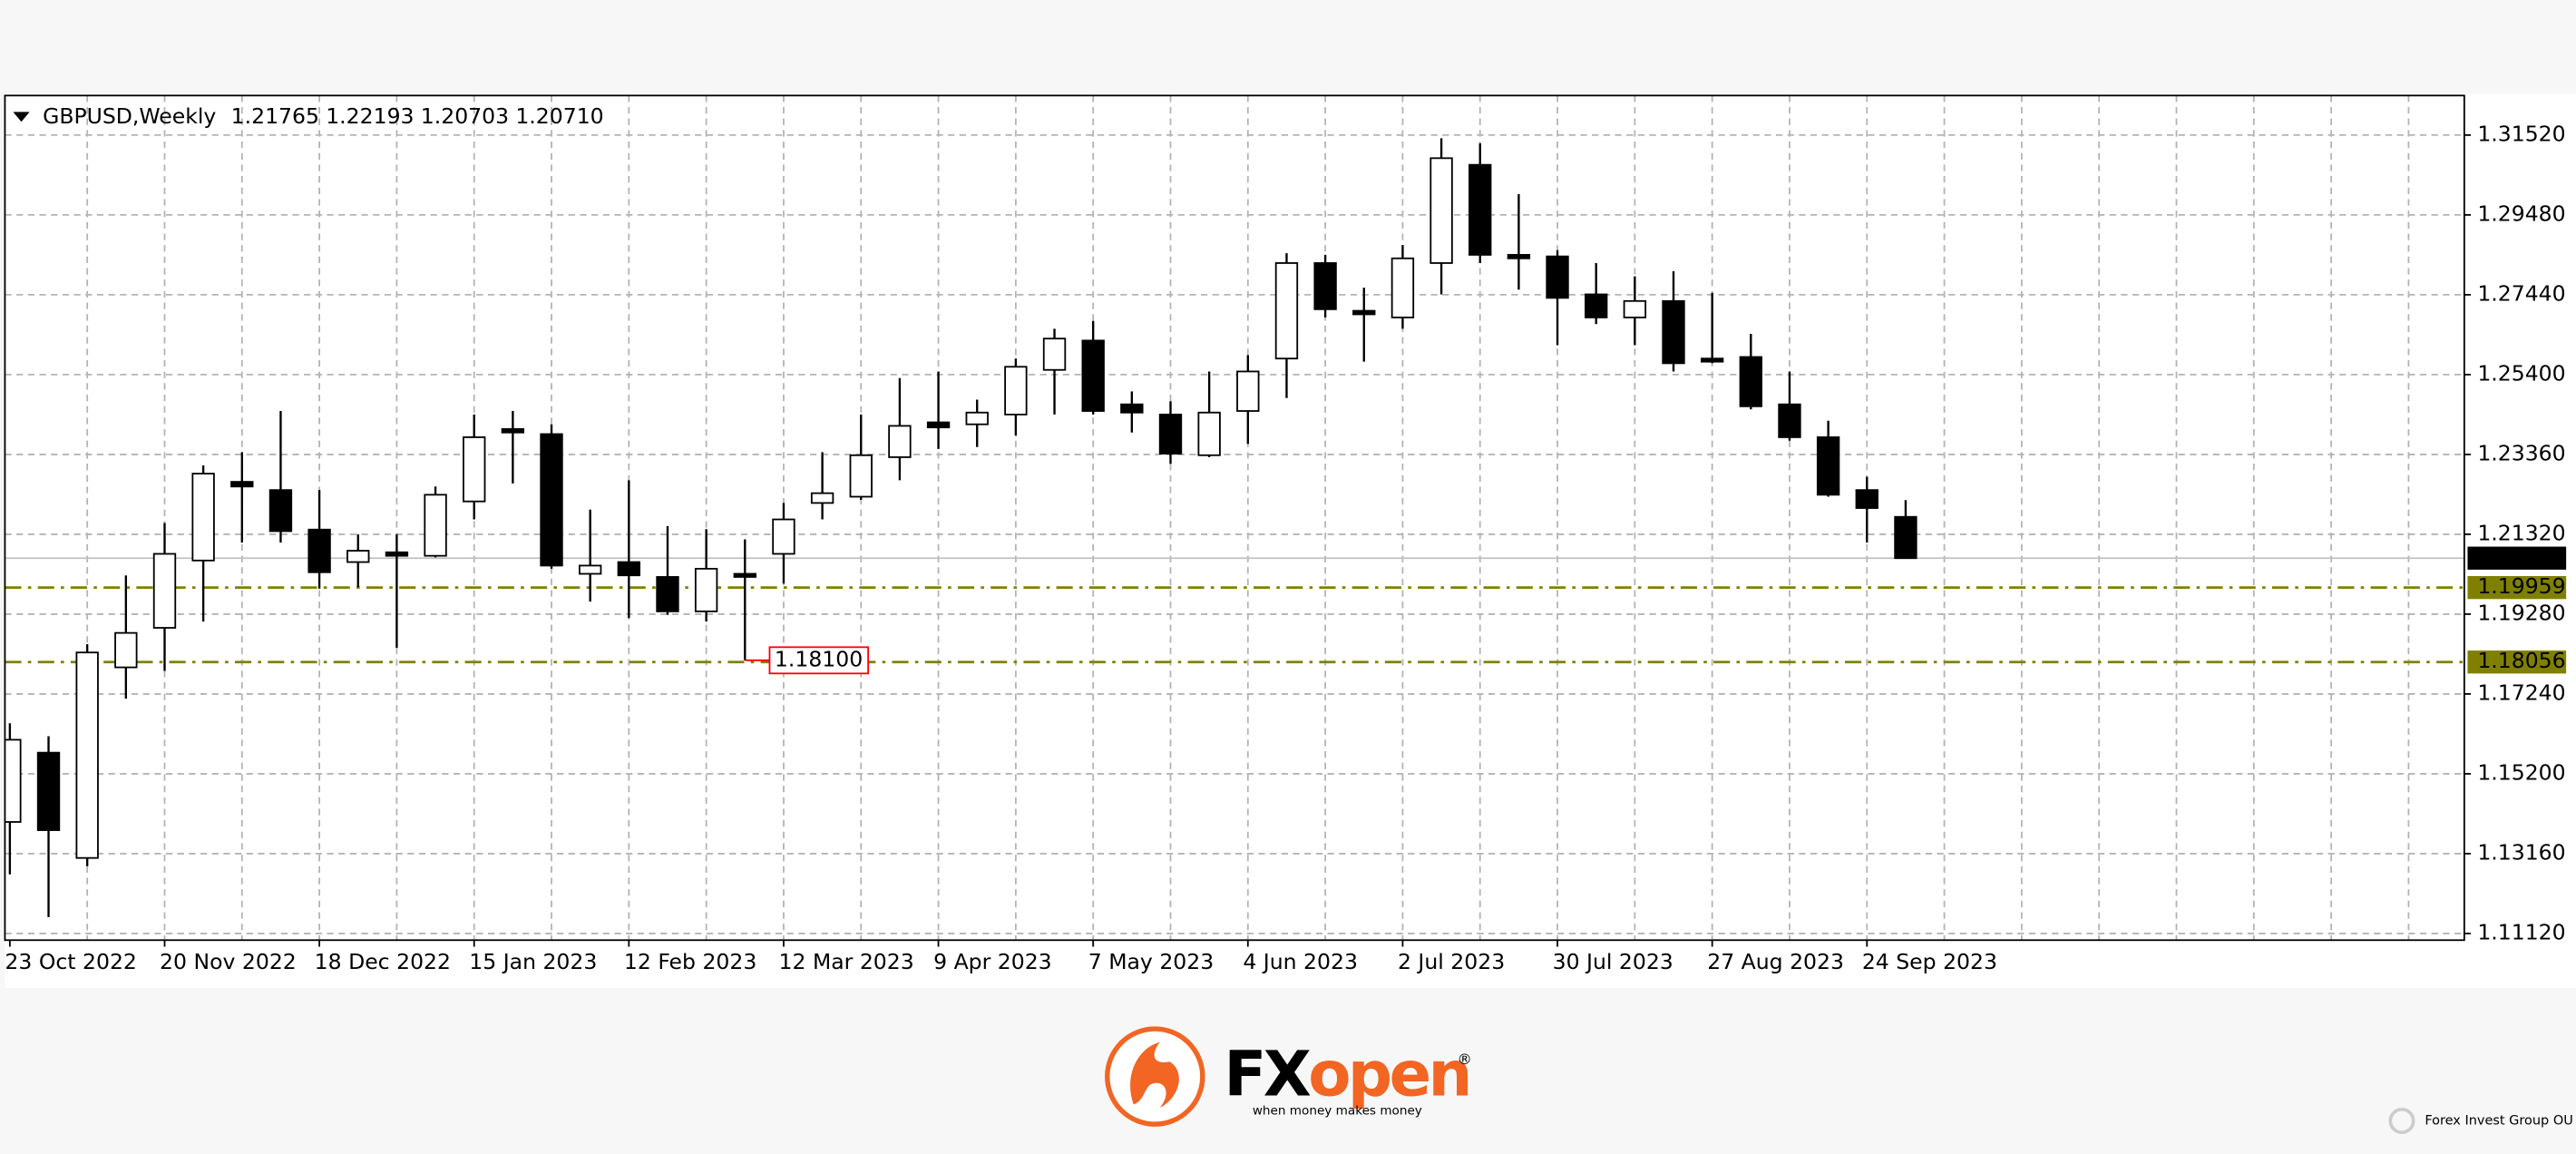  Describe the element at coordinates (383, 961) in the screenshot. I see `x-tick-label: 18 Dec 2022` at that location.